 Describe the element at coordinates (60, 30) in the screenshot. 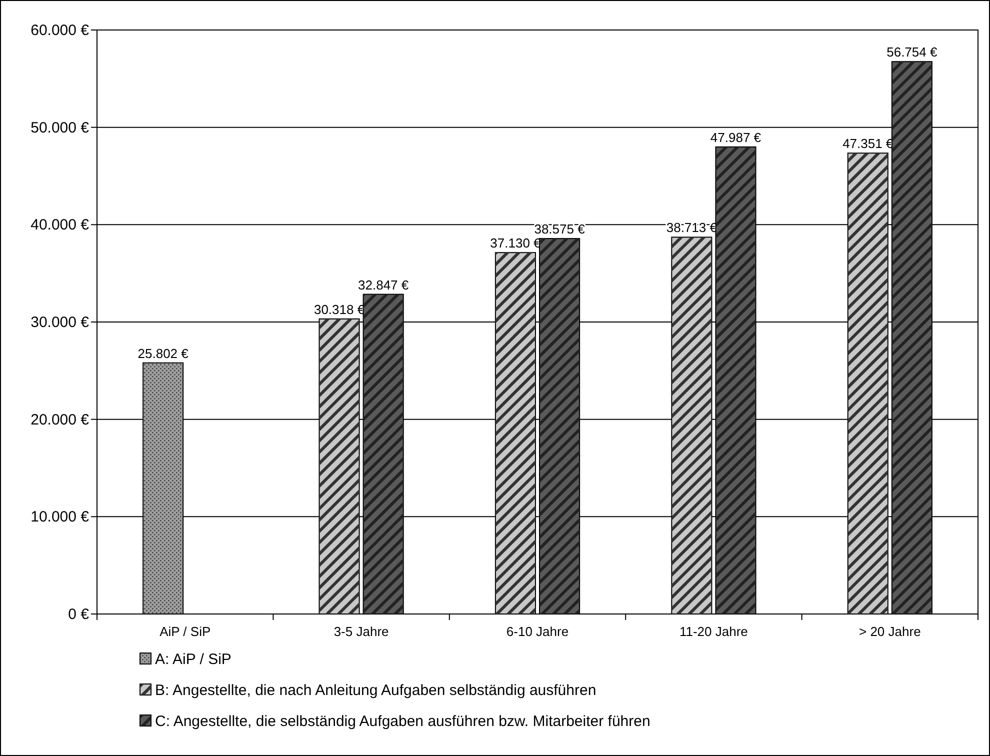

I see `y-tick-label: 60.000 €` at that location.